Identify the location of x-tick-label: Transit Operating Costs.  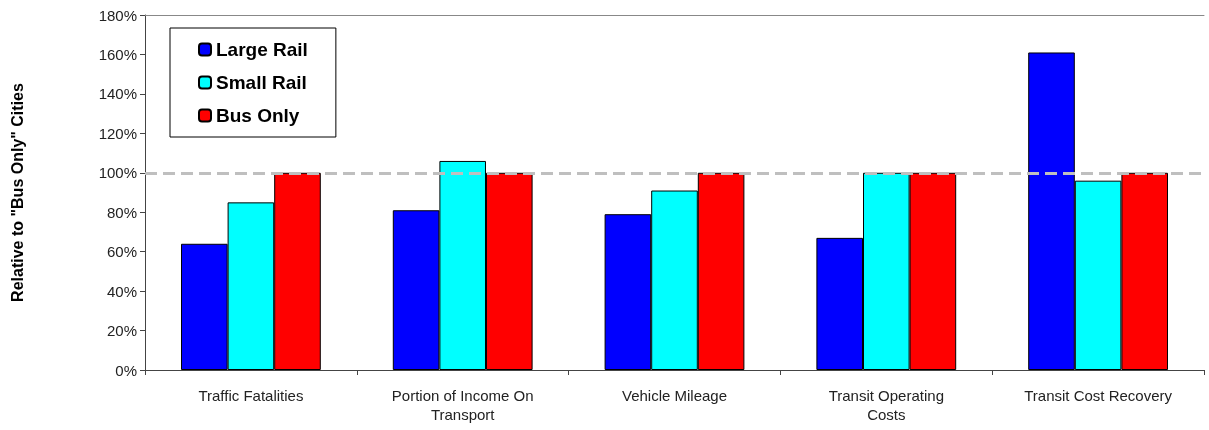
(886, 405).